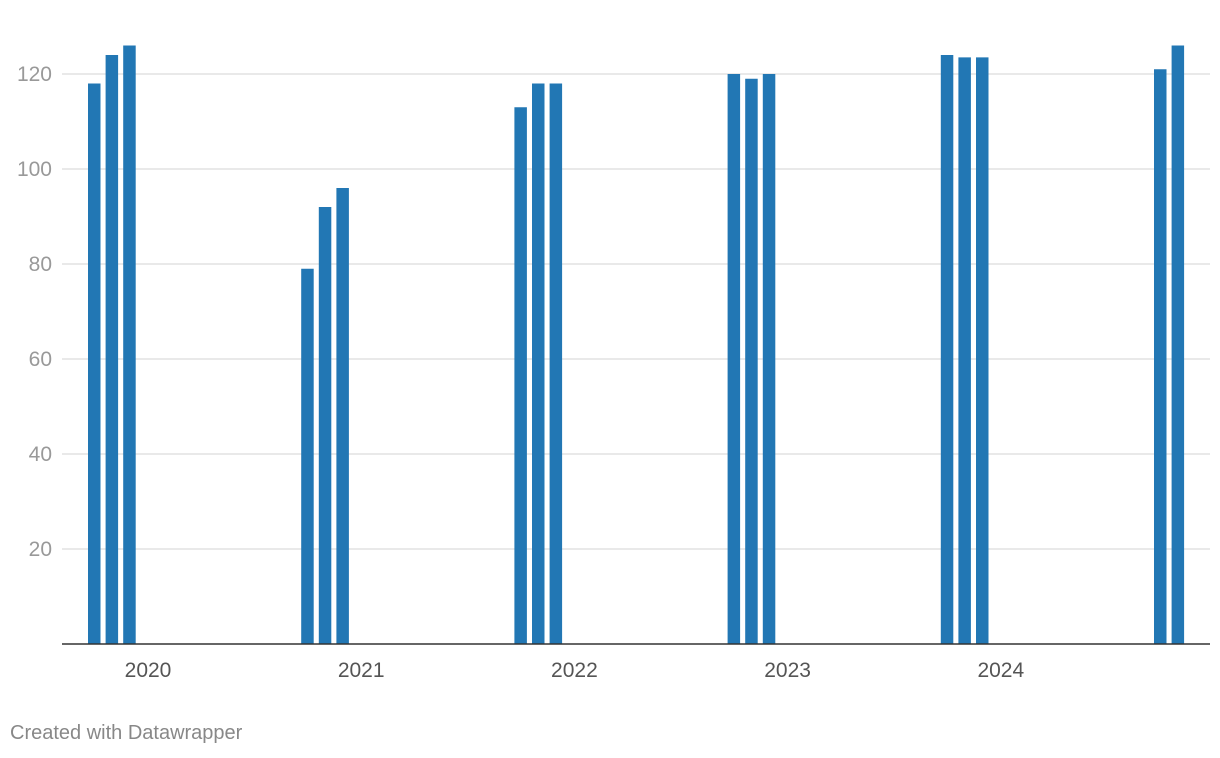 This screenshot has width=1220, height=758. What do you see at coordinates (40, 549) in the screenshot?
I see `y-tick-label: 20` at bounding box center [40, 549].